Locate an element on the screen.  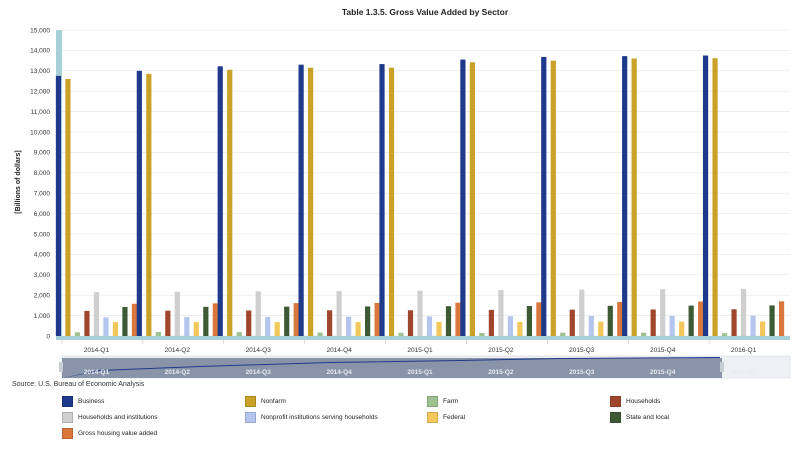
bar-gross-housing-value-added-2014-q1 is located at coordinates (134, 319).